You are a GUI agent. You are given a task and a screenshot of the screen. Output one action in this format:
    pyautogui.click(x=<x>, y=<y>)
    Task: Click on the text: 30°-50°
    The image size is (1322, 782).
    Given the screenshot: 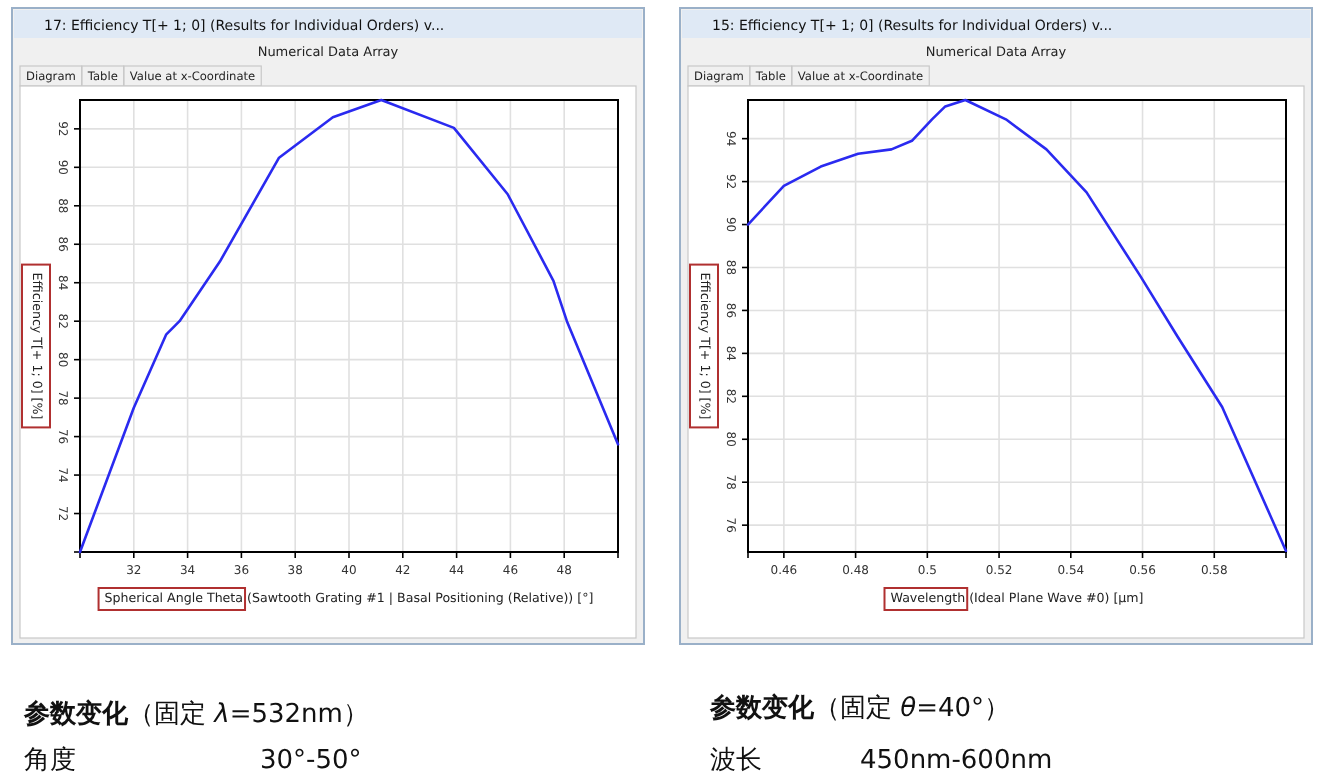 What is the action you would take?
    pyautogui.click(x=311, y=761)
    